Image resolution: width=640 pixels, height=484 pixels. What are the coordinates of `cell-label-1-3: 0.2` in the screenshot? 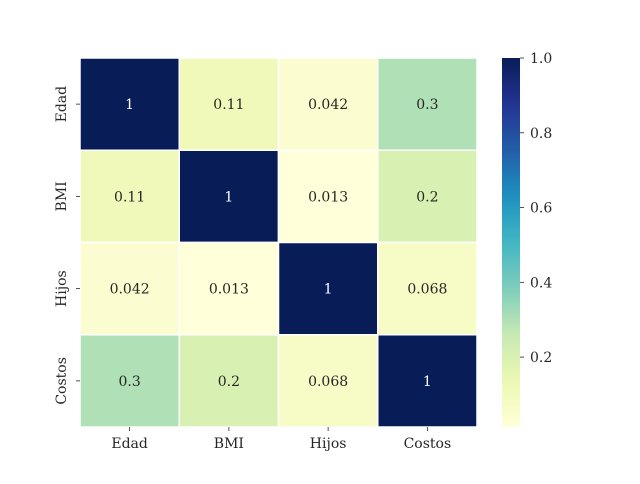 It's located at (427, 197).